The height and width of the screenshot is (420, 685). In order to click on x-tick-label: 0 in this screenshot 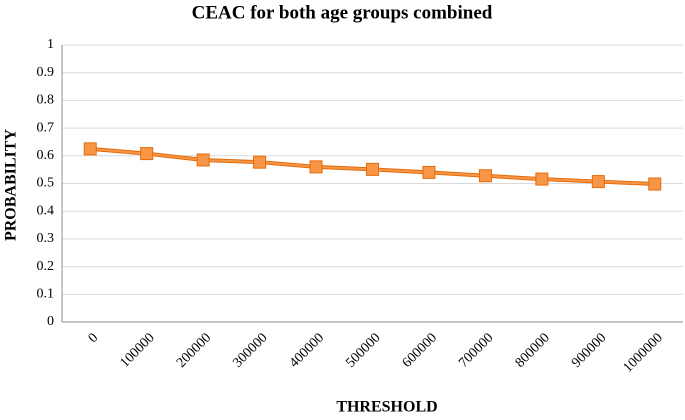, I will do `click(94, 338)`.